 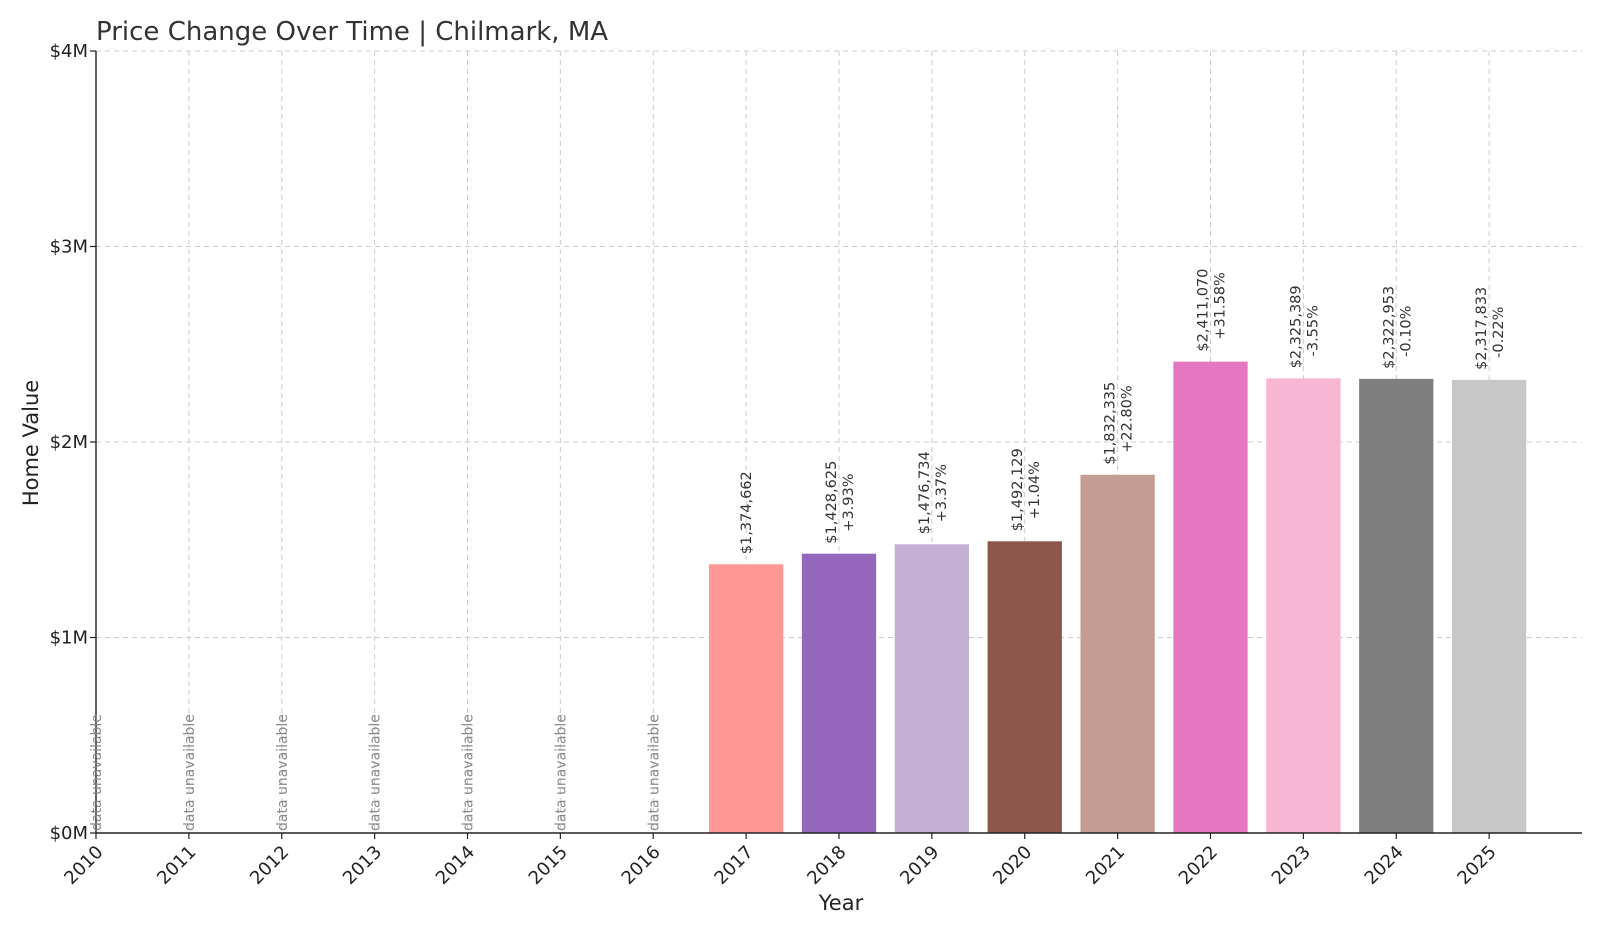 I want to click on x-tick-label: 2021, so click(x=1105, y=865).